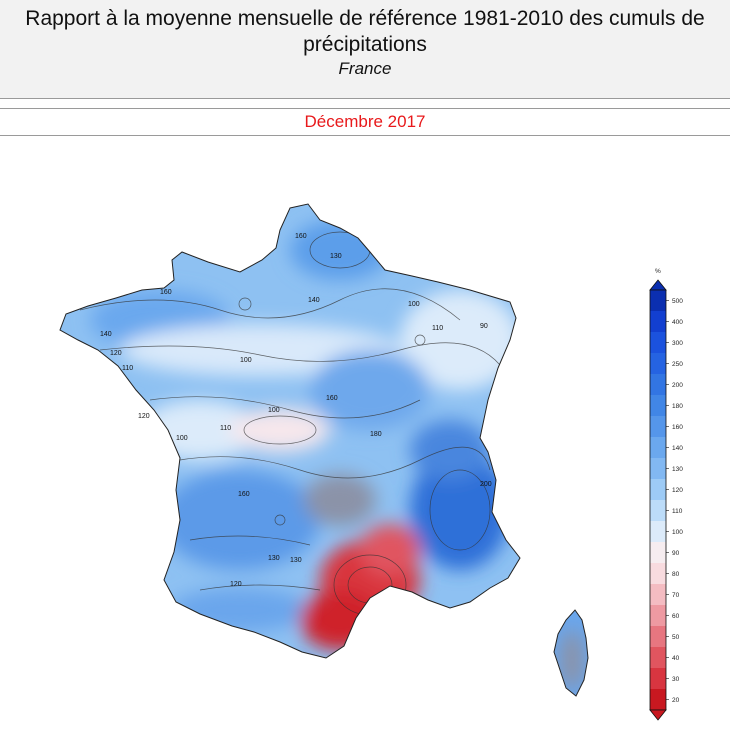  I want to click on legend-label: 500, so click(677, 301).